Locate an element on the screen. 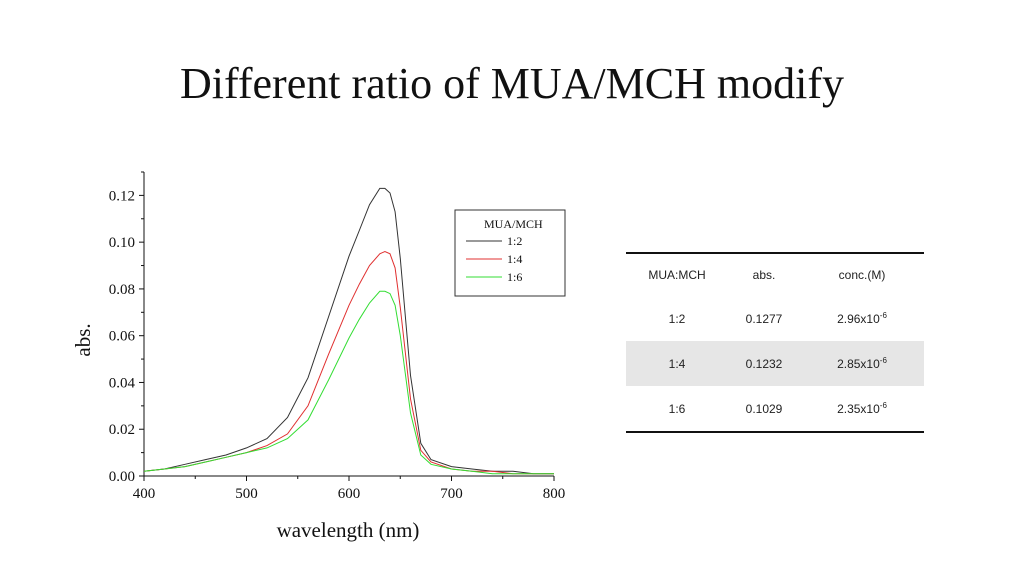  cell-ratio: 1:6 is located at coordinates (677, 408).